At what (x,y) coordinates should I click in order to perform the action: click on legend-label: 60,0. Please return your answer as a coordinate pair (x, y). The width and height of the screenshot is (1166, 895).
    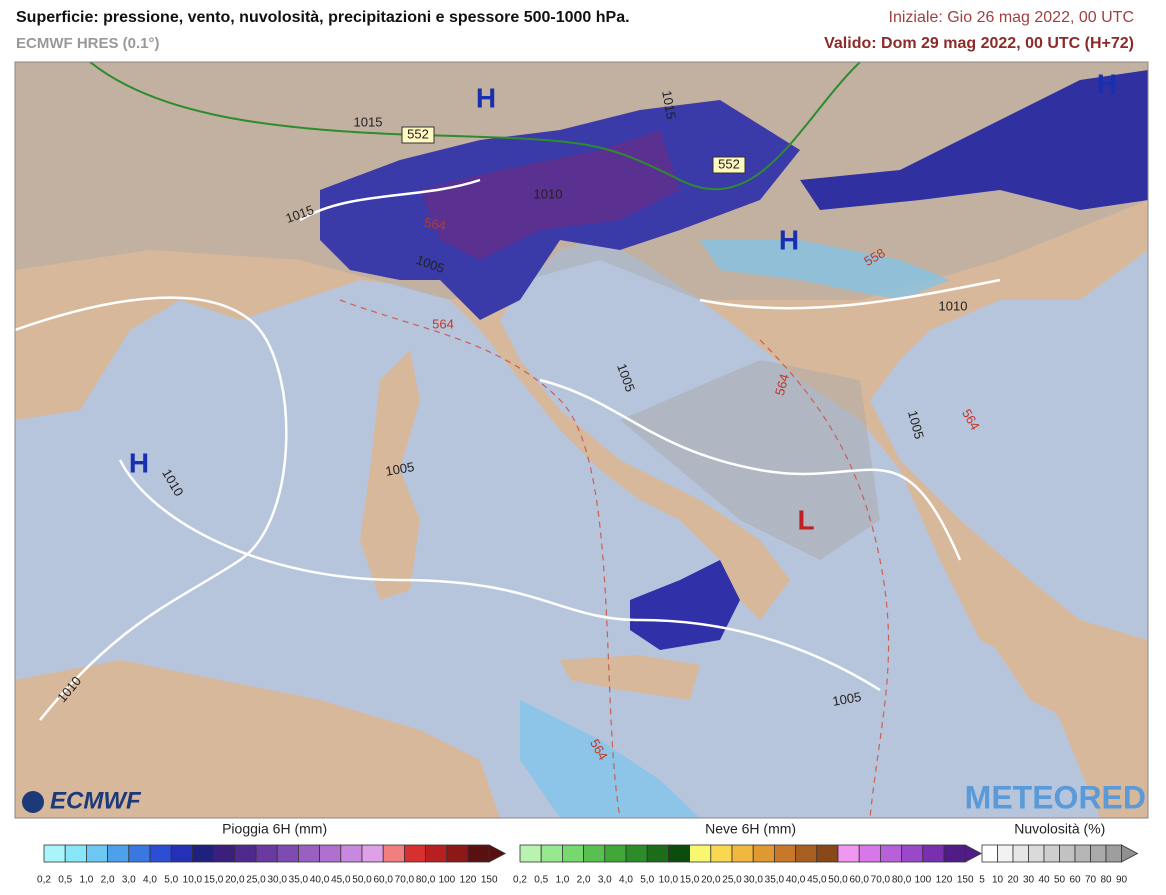
    Looking at the image, I should click on (859, 880).